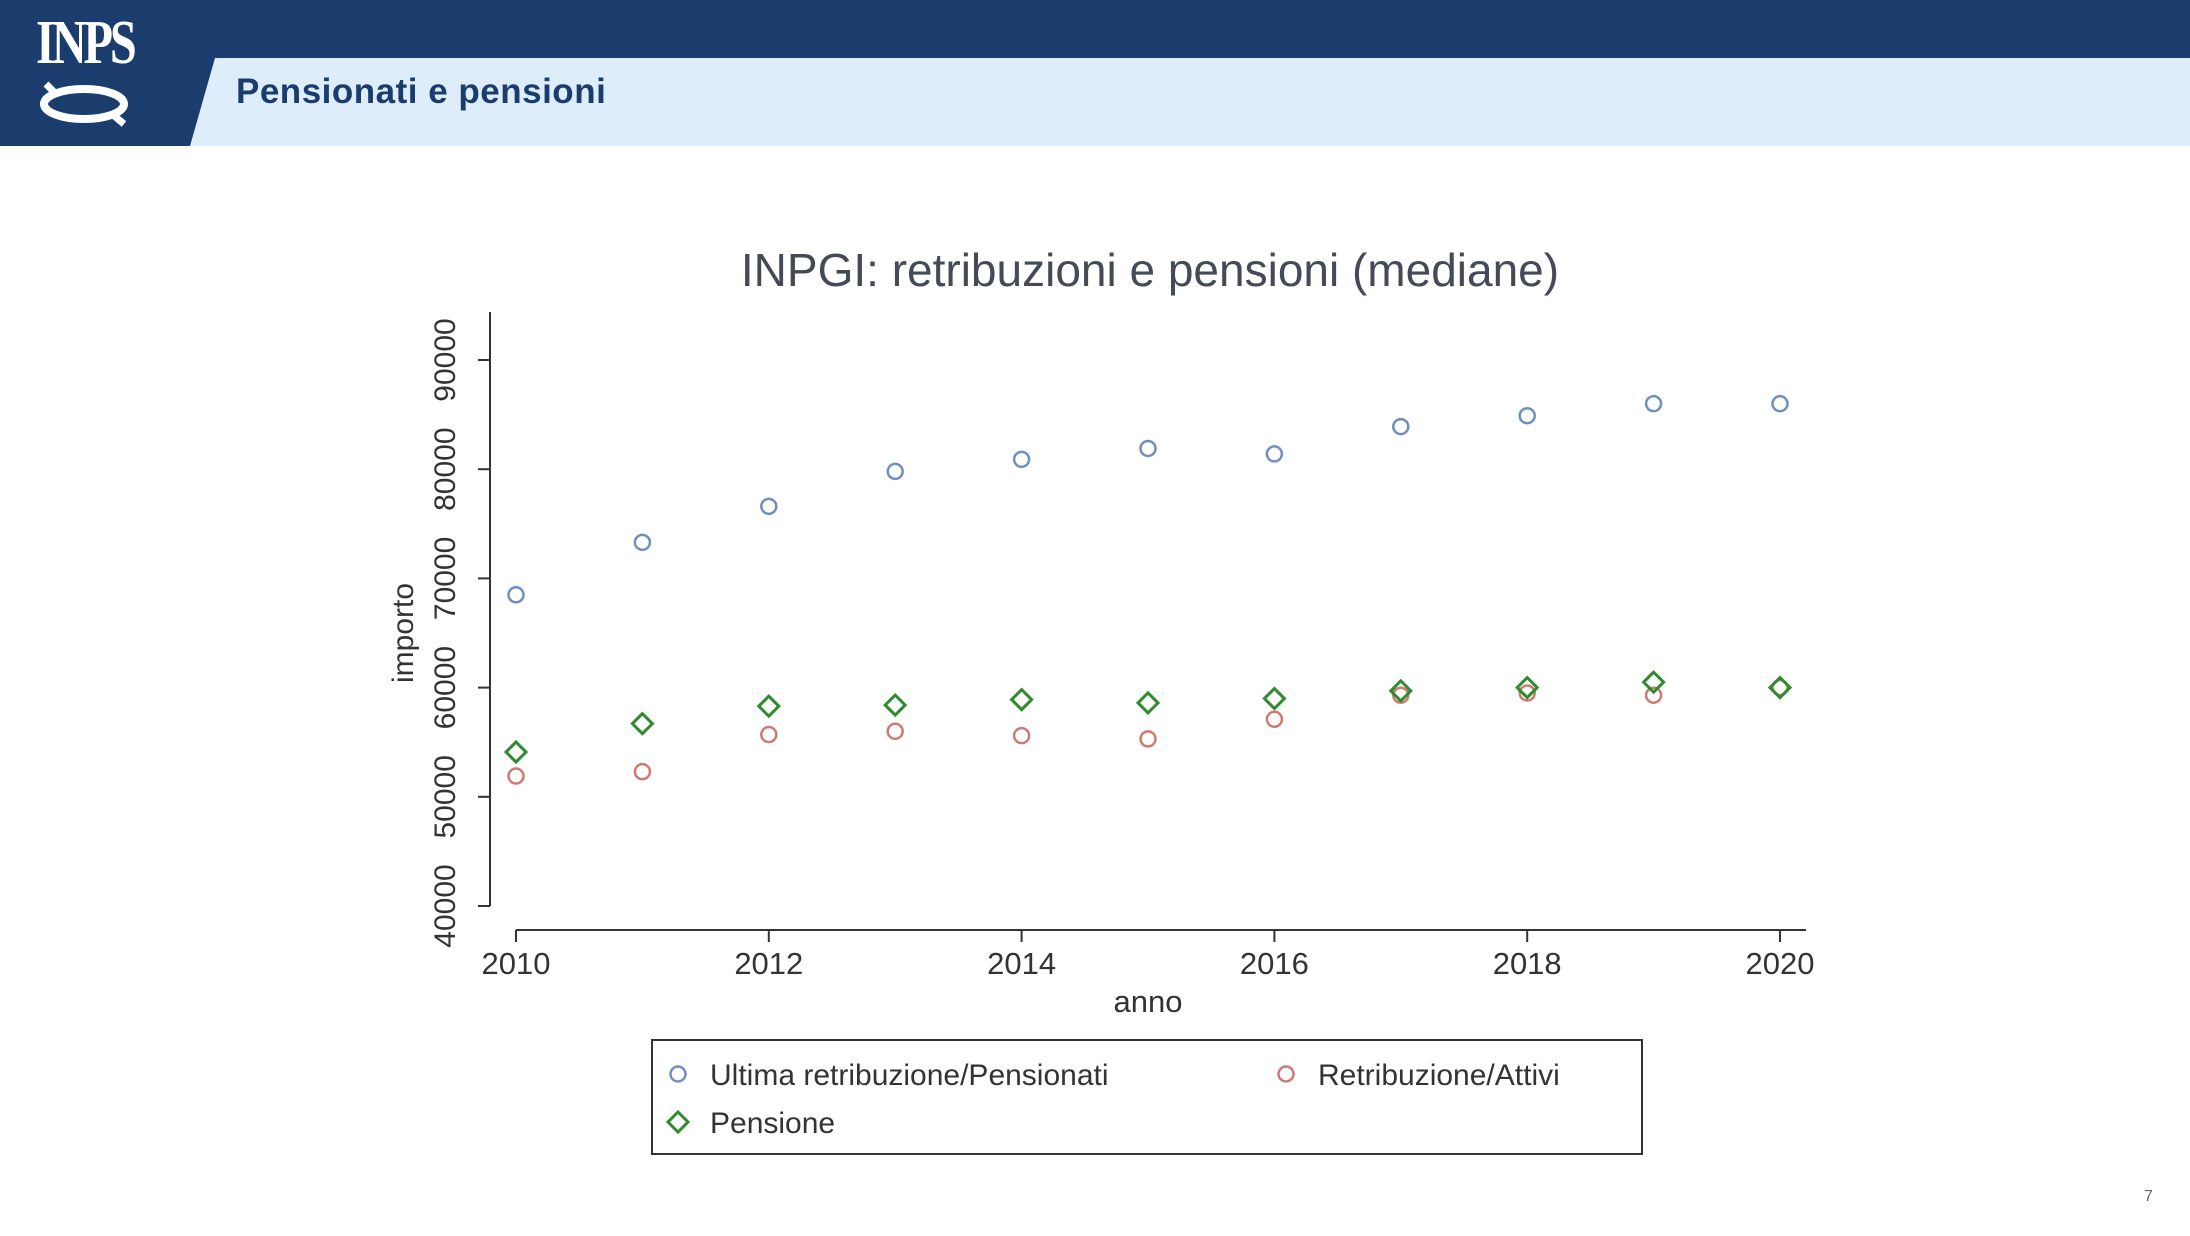 The width and height of the screenshot is (2190, 1236). Describe the element at coordinates (421, 91) in the screenshot. I see `page-title: Pensionati e pensioni` at that location.